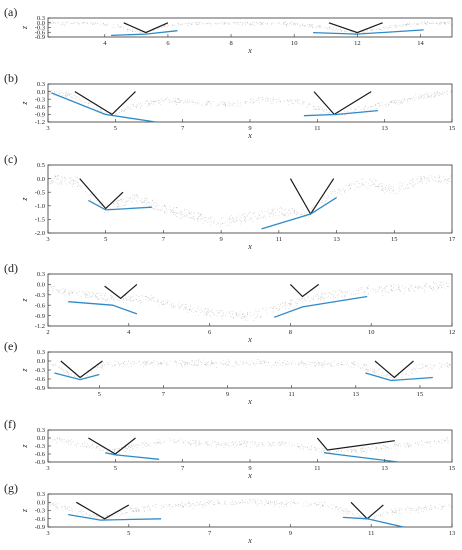 Image resolution: width=462 pixels, height=550 pixels. I want to click on x-tick-label: 9, so click(249, 128).